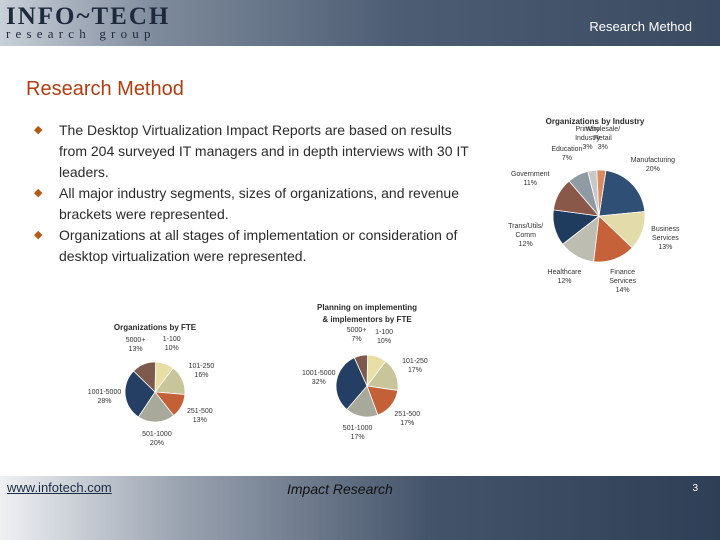  What do you see at coordinates (357, 433) in the screenshot?
I see `slice-label: 501-1000 17%` at bounding box center [357, 433].